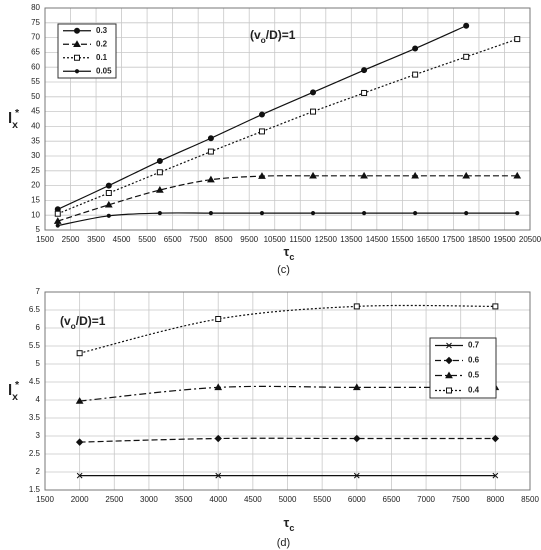 The height and width of the screenshot is (550, 541). What do you see at coordinates (35, 126) in the screenshot?
I see `y-tick-label: 40` at bounding box center [35, 126].